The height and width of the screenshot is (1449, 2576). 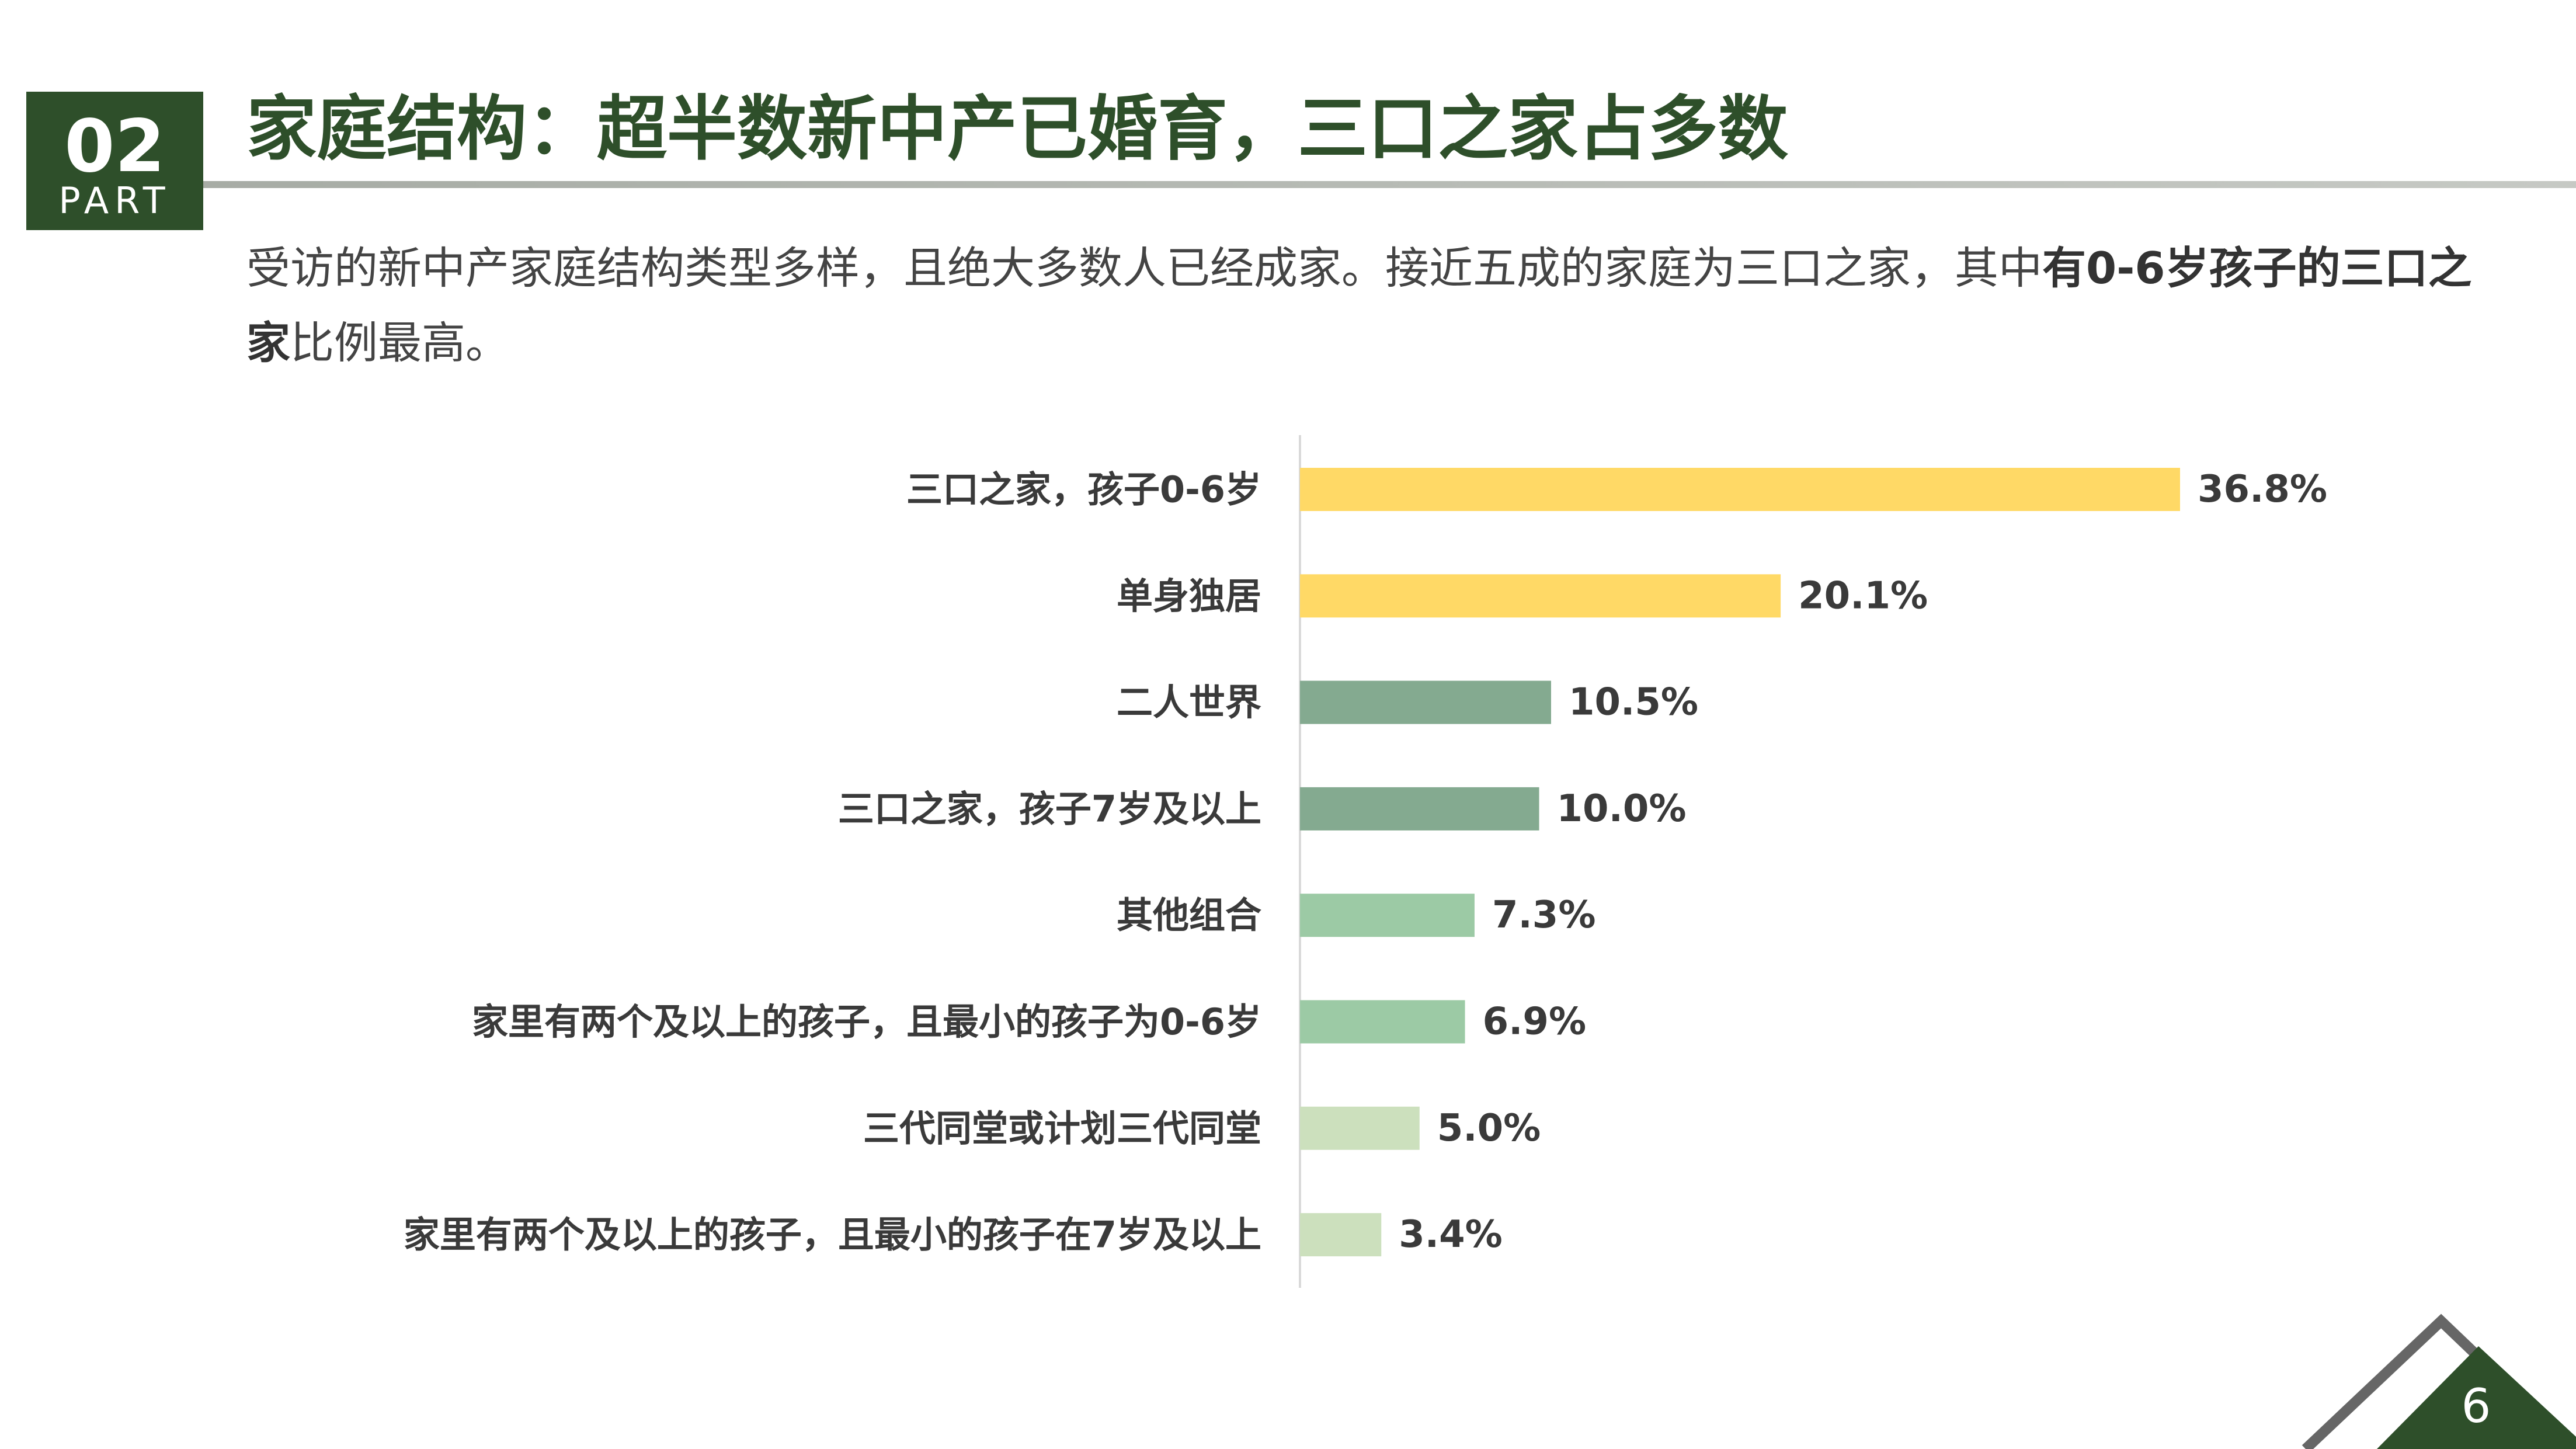 What do you see at coordinates (1863, 596) in the screenshot?
I see `value-label-1: 20.1%` at bounding box center [1863, 596].